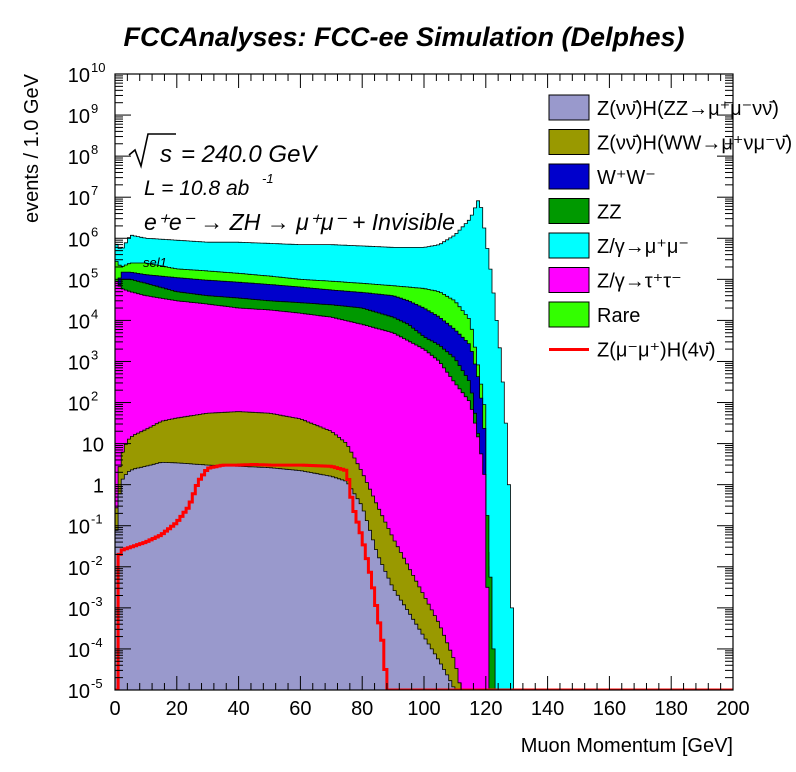 The height and width of the screenshot is (772, 796). What do you see at coordinates (403, 37) in the screenshot?
I see `chart-title: FCCAnalyses: FCC-ee Simulation (Delphes)` at bounding box center [403, 37].